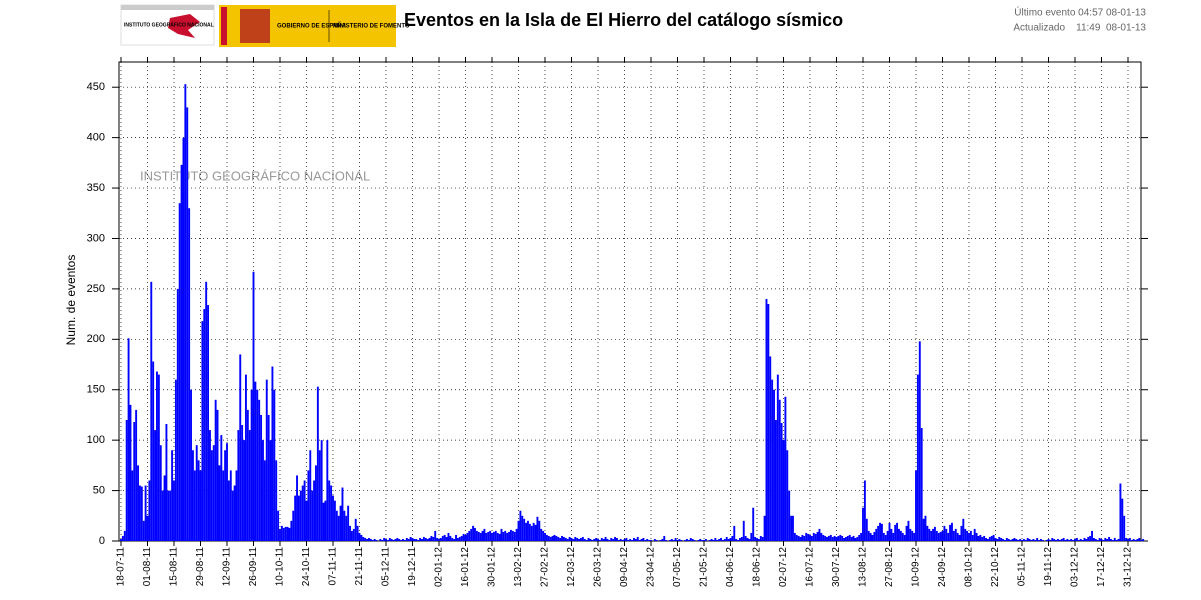  What do you see at coordinates (492, 567) in the screenshot?
I see `x-tick-label: 30-01-12` at bounding box center [492, 567].